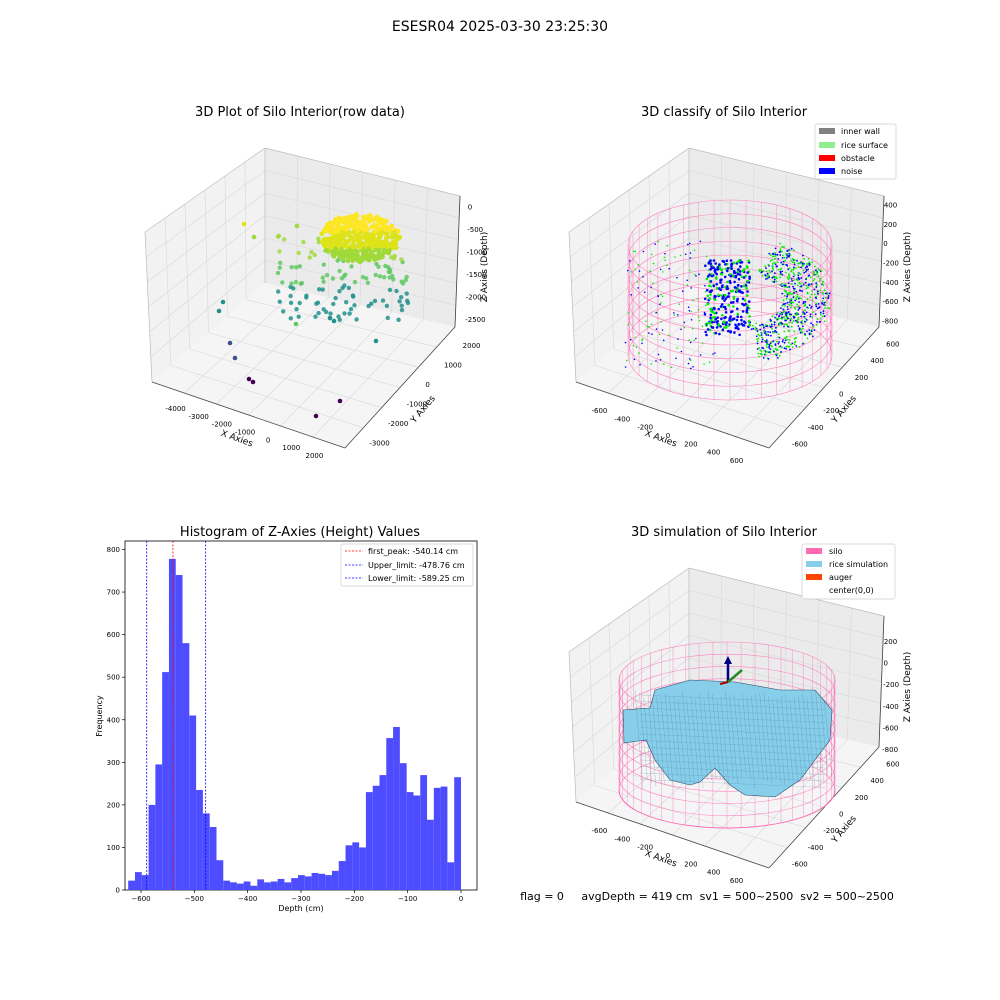  I want to click on figure-suptitle: ESESR04 2025-03-30 23:25:30, so click(500, 27).